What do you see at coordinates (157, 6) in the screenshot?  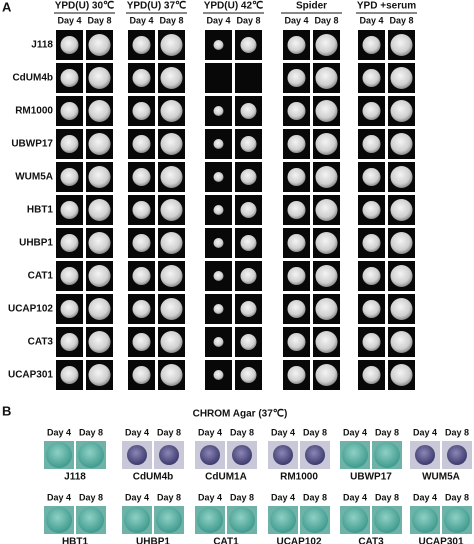 I see `condition-title: YPD(U) 37℃` at bounding box center [157, 6].